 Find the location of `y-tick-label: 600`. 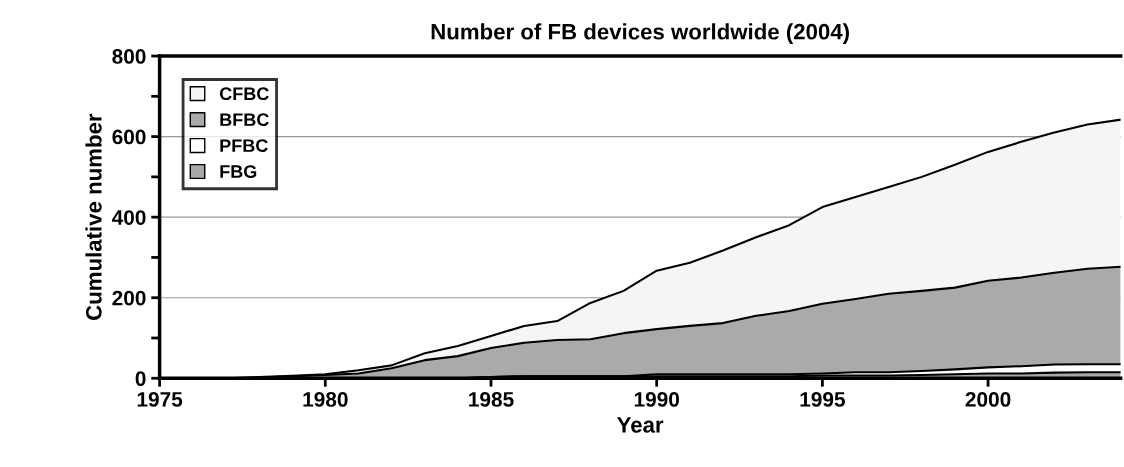

y-tick-label: 600 is located at coordinates (129, 137).